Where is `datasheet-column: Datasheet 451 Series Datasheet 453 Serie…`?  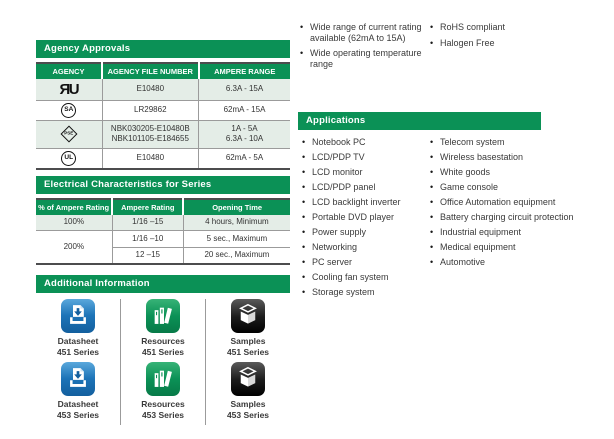
datasheet-column: Datasheet 451 Series Datasheet 453 Serie… is located at coordinates (78, 362).